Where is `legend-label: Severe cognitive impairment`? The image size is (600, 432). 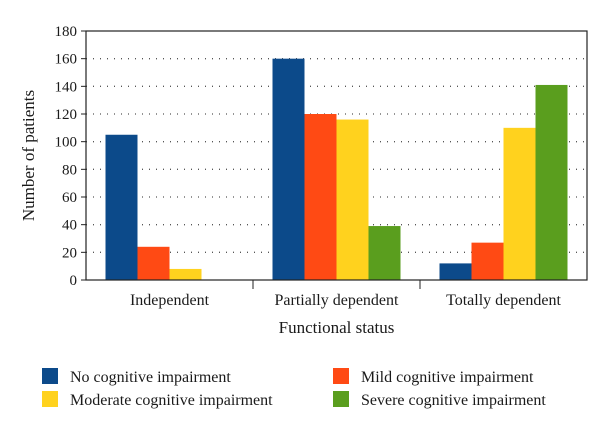 legend-label: Severe cognitive impairment is located at coordinates (453, 400).